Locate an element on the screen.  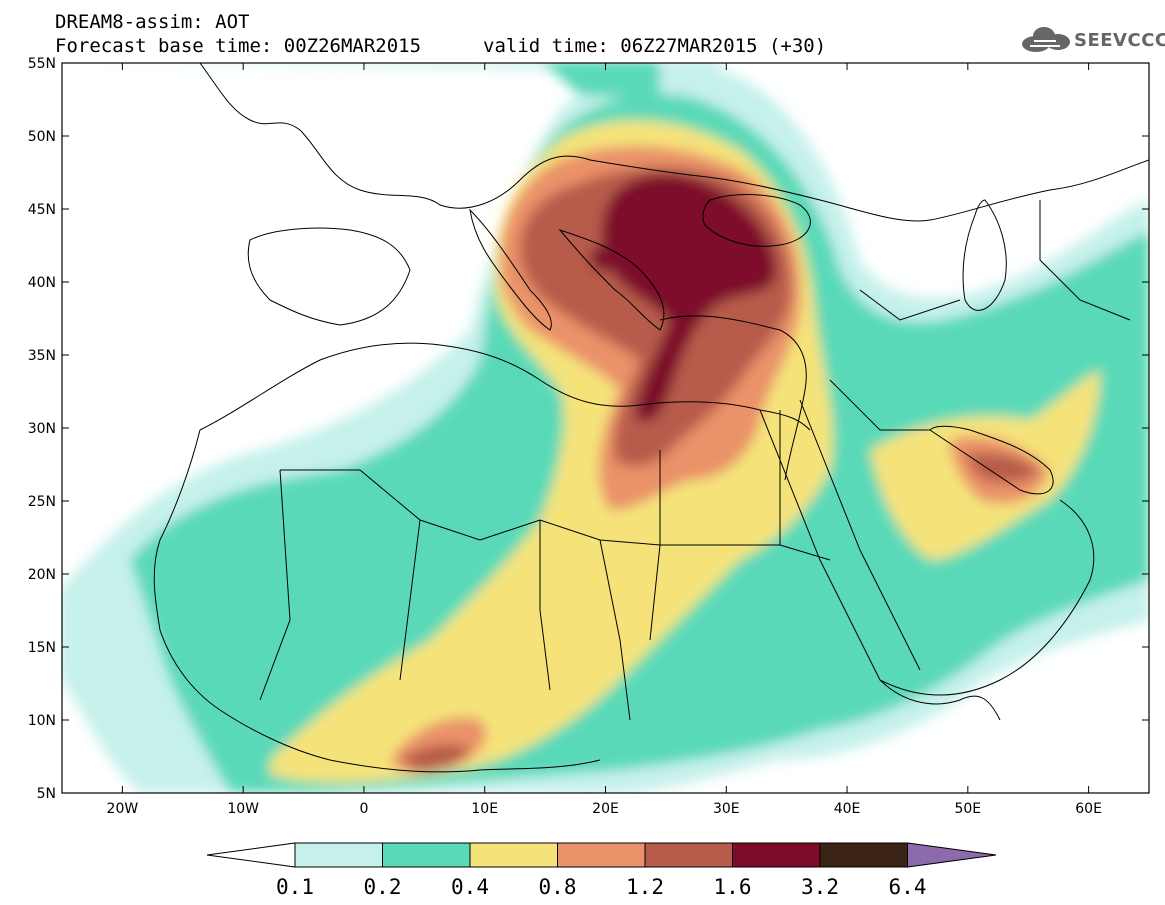
lon-label: 20W is located at coordinates (123, 809).